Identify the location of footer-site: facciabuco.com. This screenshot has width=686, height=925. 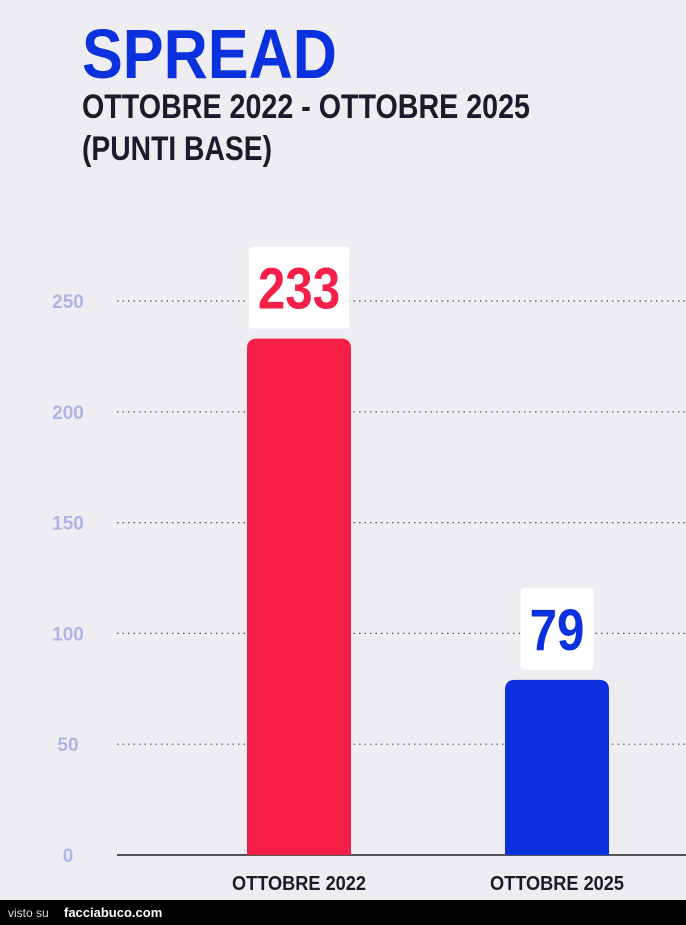
(113, 912).